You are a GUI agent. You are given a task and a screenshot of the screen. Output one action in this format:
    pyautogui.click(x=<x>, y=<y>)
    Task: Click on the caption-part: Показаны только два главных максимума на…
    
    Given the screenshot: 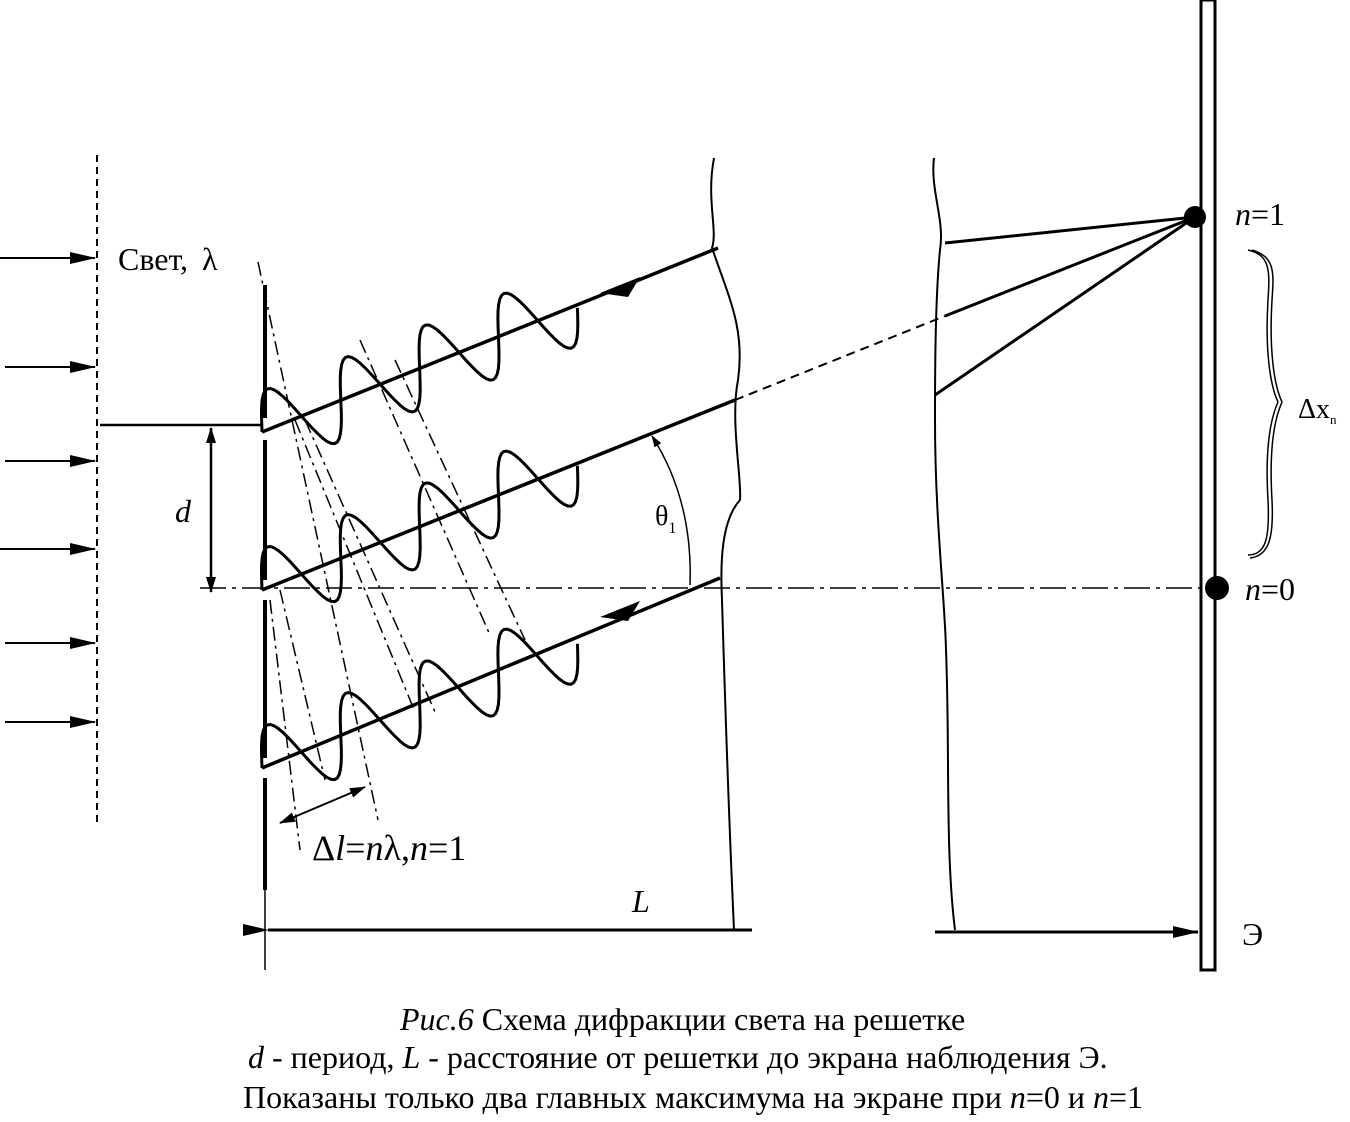 What is the action you would take?
    pyautogui.click(x=622, y=1097)
    